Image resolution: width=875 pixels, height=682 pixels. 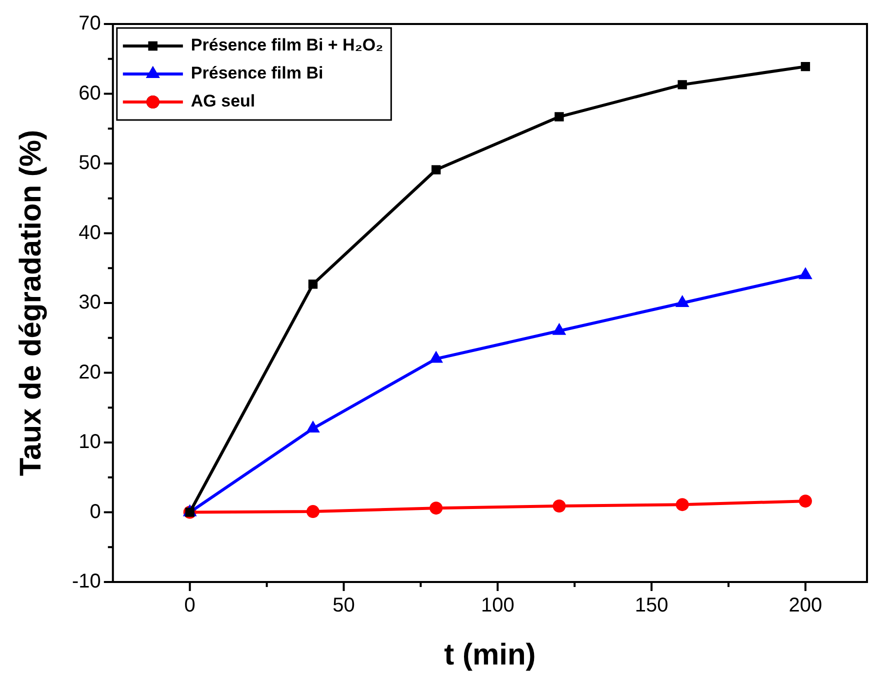 What do you see at coordinates (89, 303) in the screenshot?
I see `y-tick-label: 30` at bounding box center [89, 303].